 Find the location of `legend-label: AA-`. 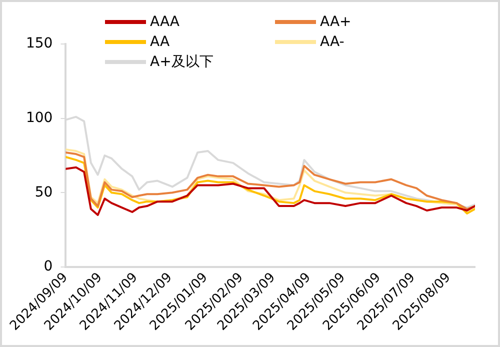

legend-label: AA- is located at coordinates (332, 42).